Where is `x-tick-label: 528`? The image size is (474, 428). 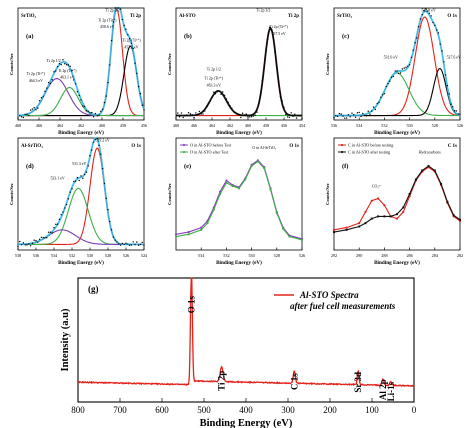 x-tick-label: 528 is located at coordinates (277, 255).